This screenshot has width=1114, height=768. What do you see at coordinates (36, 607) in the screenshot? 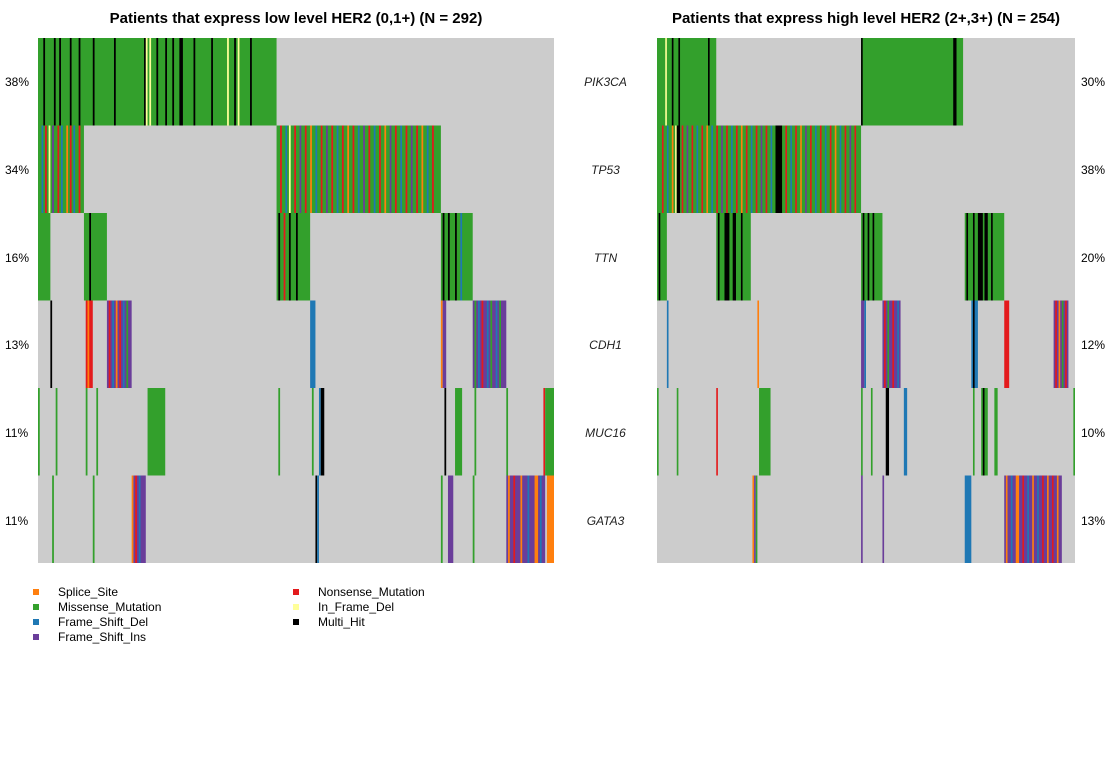
I see `legend-swatch-missense-mutation` at bounding box center [36, 607].